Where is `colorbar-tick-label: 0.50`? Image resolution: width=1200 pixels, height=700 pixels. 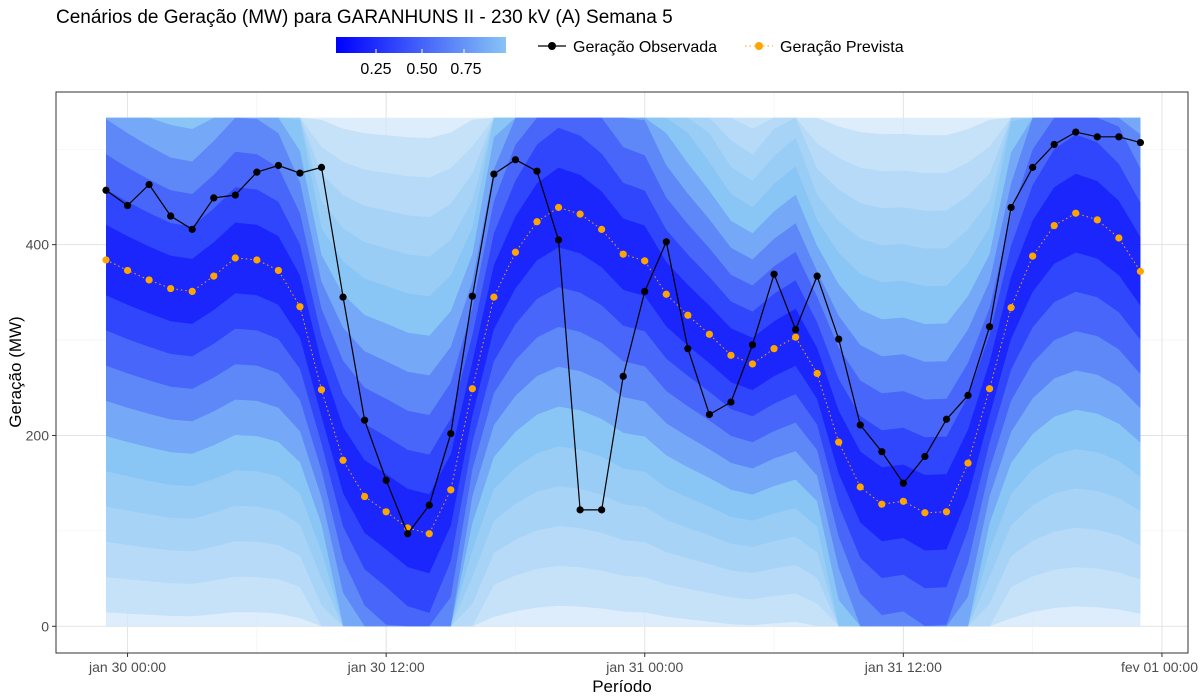 colorbar-tick-label: 0.50 is located at coordinates (421, 69).